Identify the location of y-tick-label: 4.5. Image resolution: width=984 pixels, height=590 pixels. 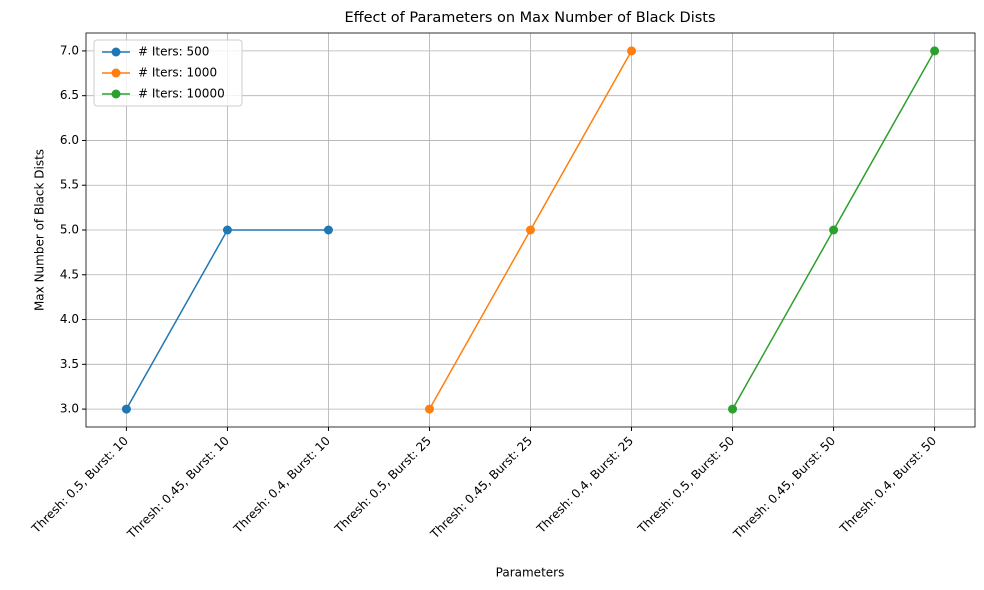
(69, 274).